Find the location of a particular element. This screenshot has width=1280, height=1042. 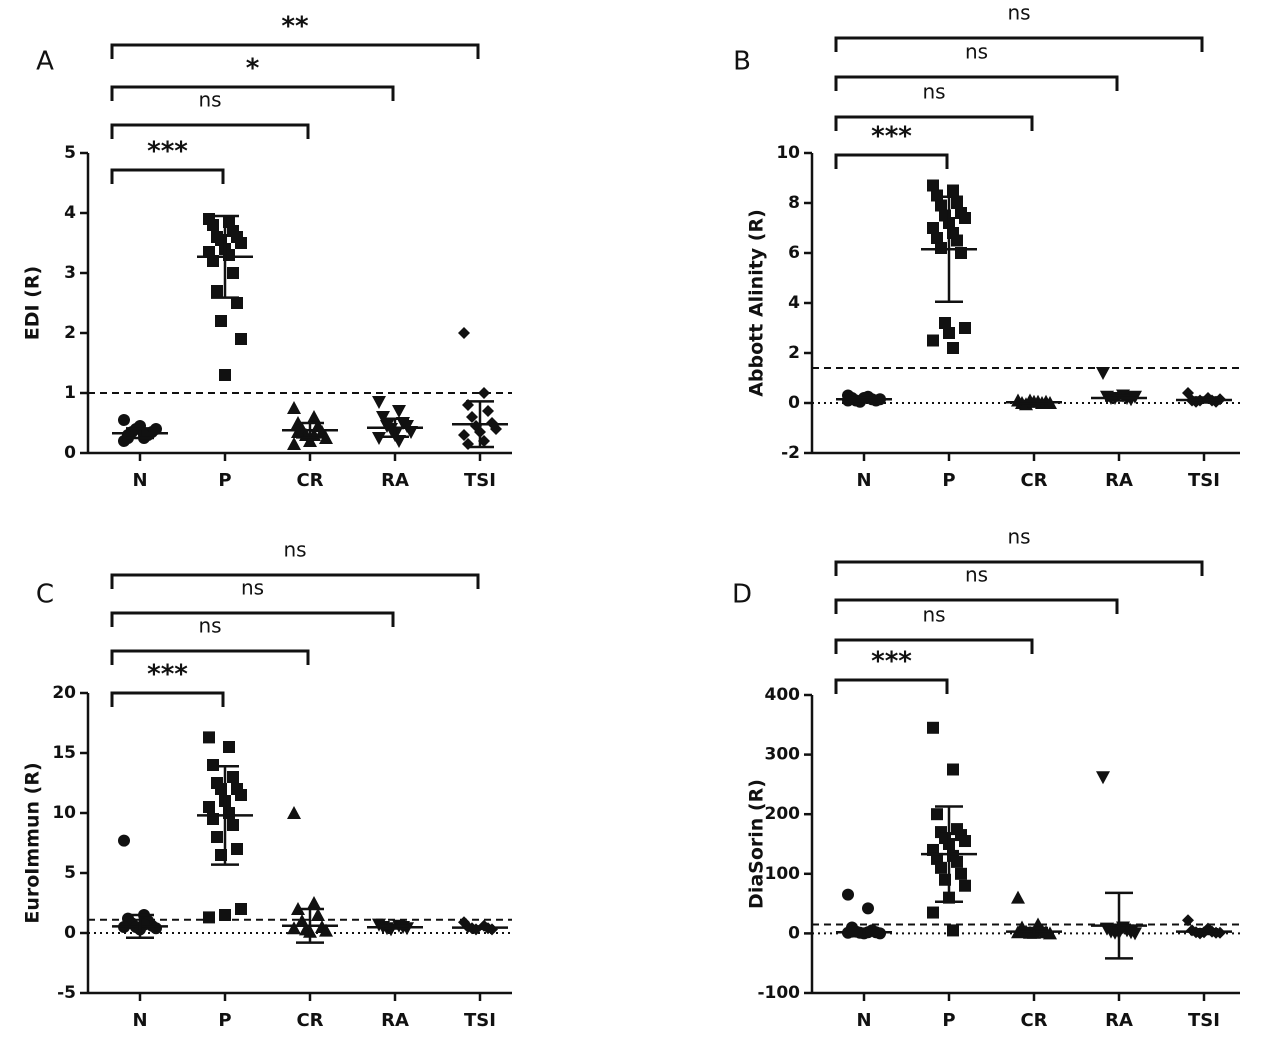

y-tick-label: 5 is located at coordinates (70, 873).